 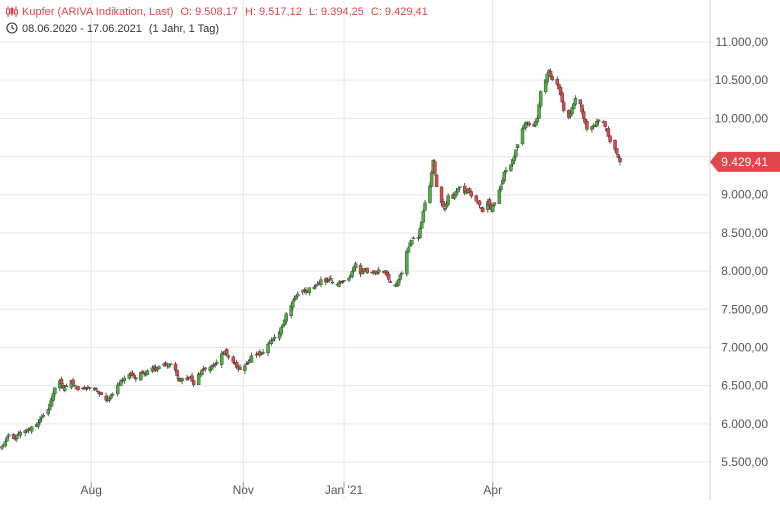 I want to click on y-tick-label: 9.000,00, so click(x=744, y=195).